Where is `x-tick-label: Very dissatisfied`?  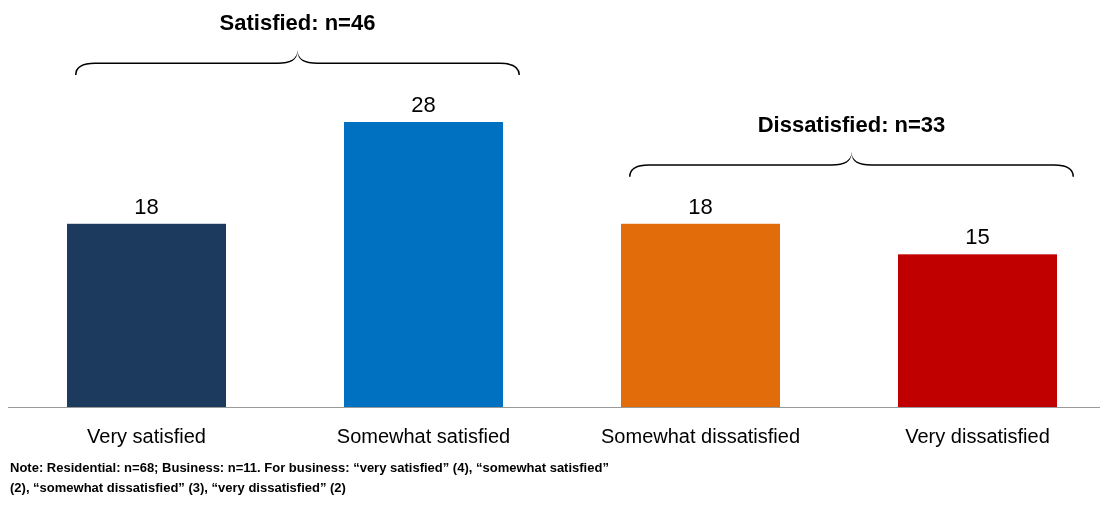
x-tick-label: Very dissatisfied is located at coordinates (977, 436).